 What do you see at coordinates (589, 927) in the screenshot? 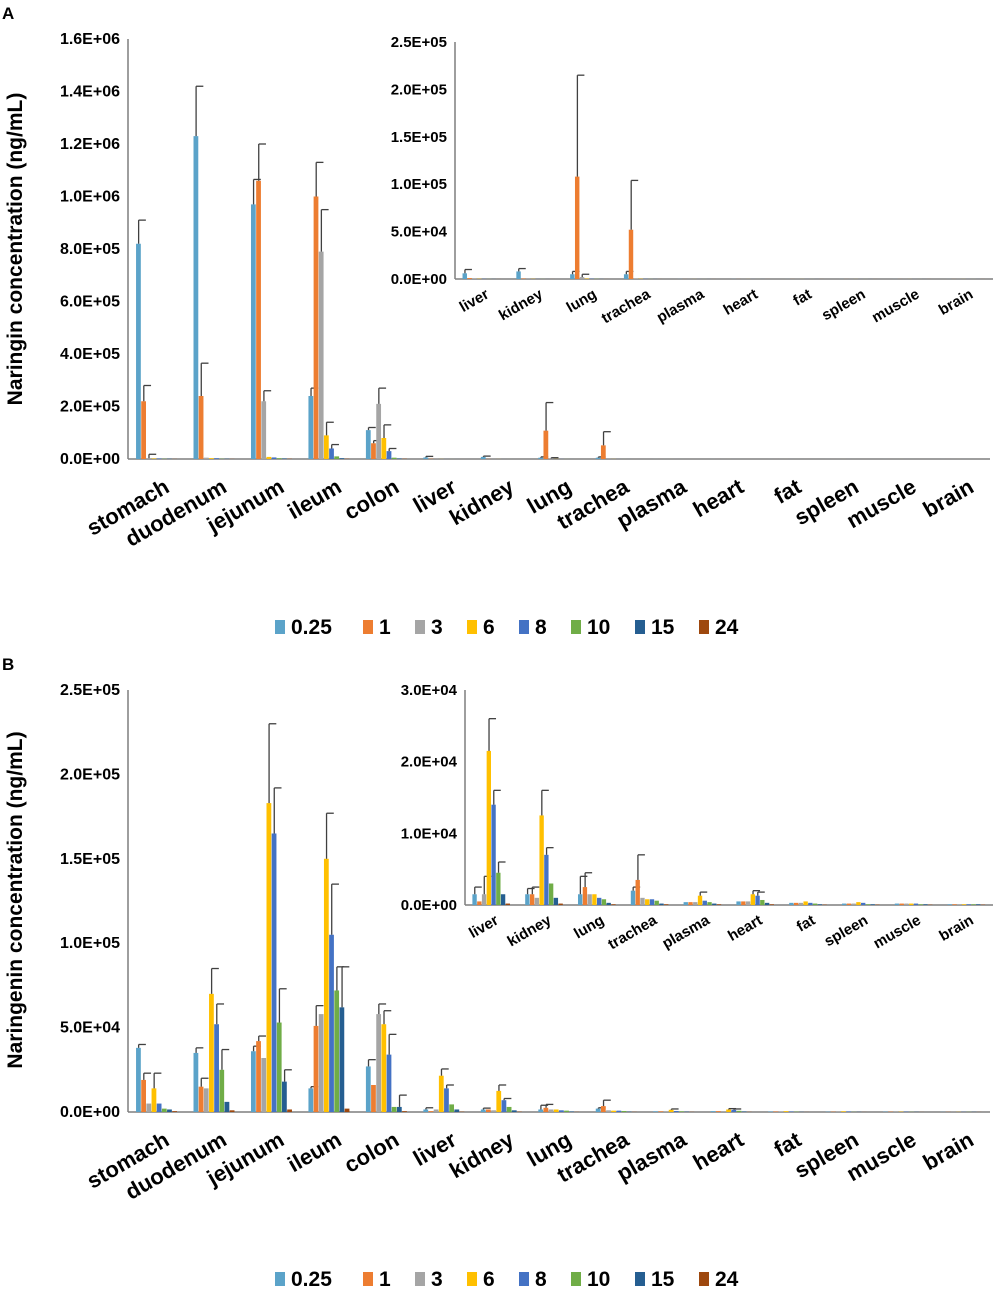
I see `panel-b-inset-xtick-lung: lung` at bounding box center [589, 927].